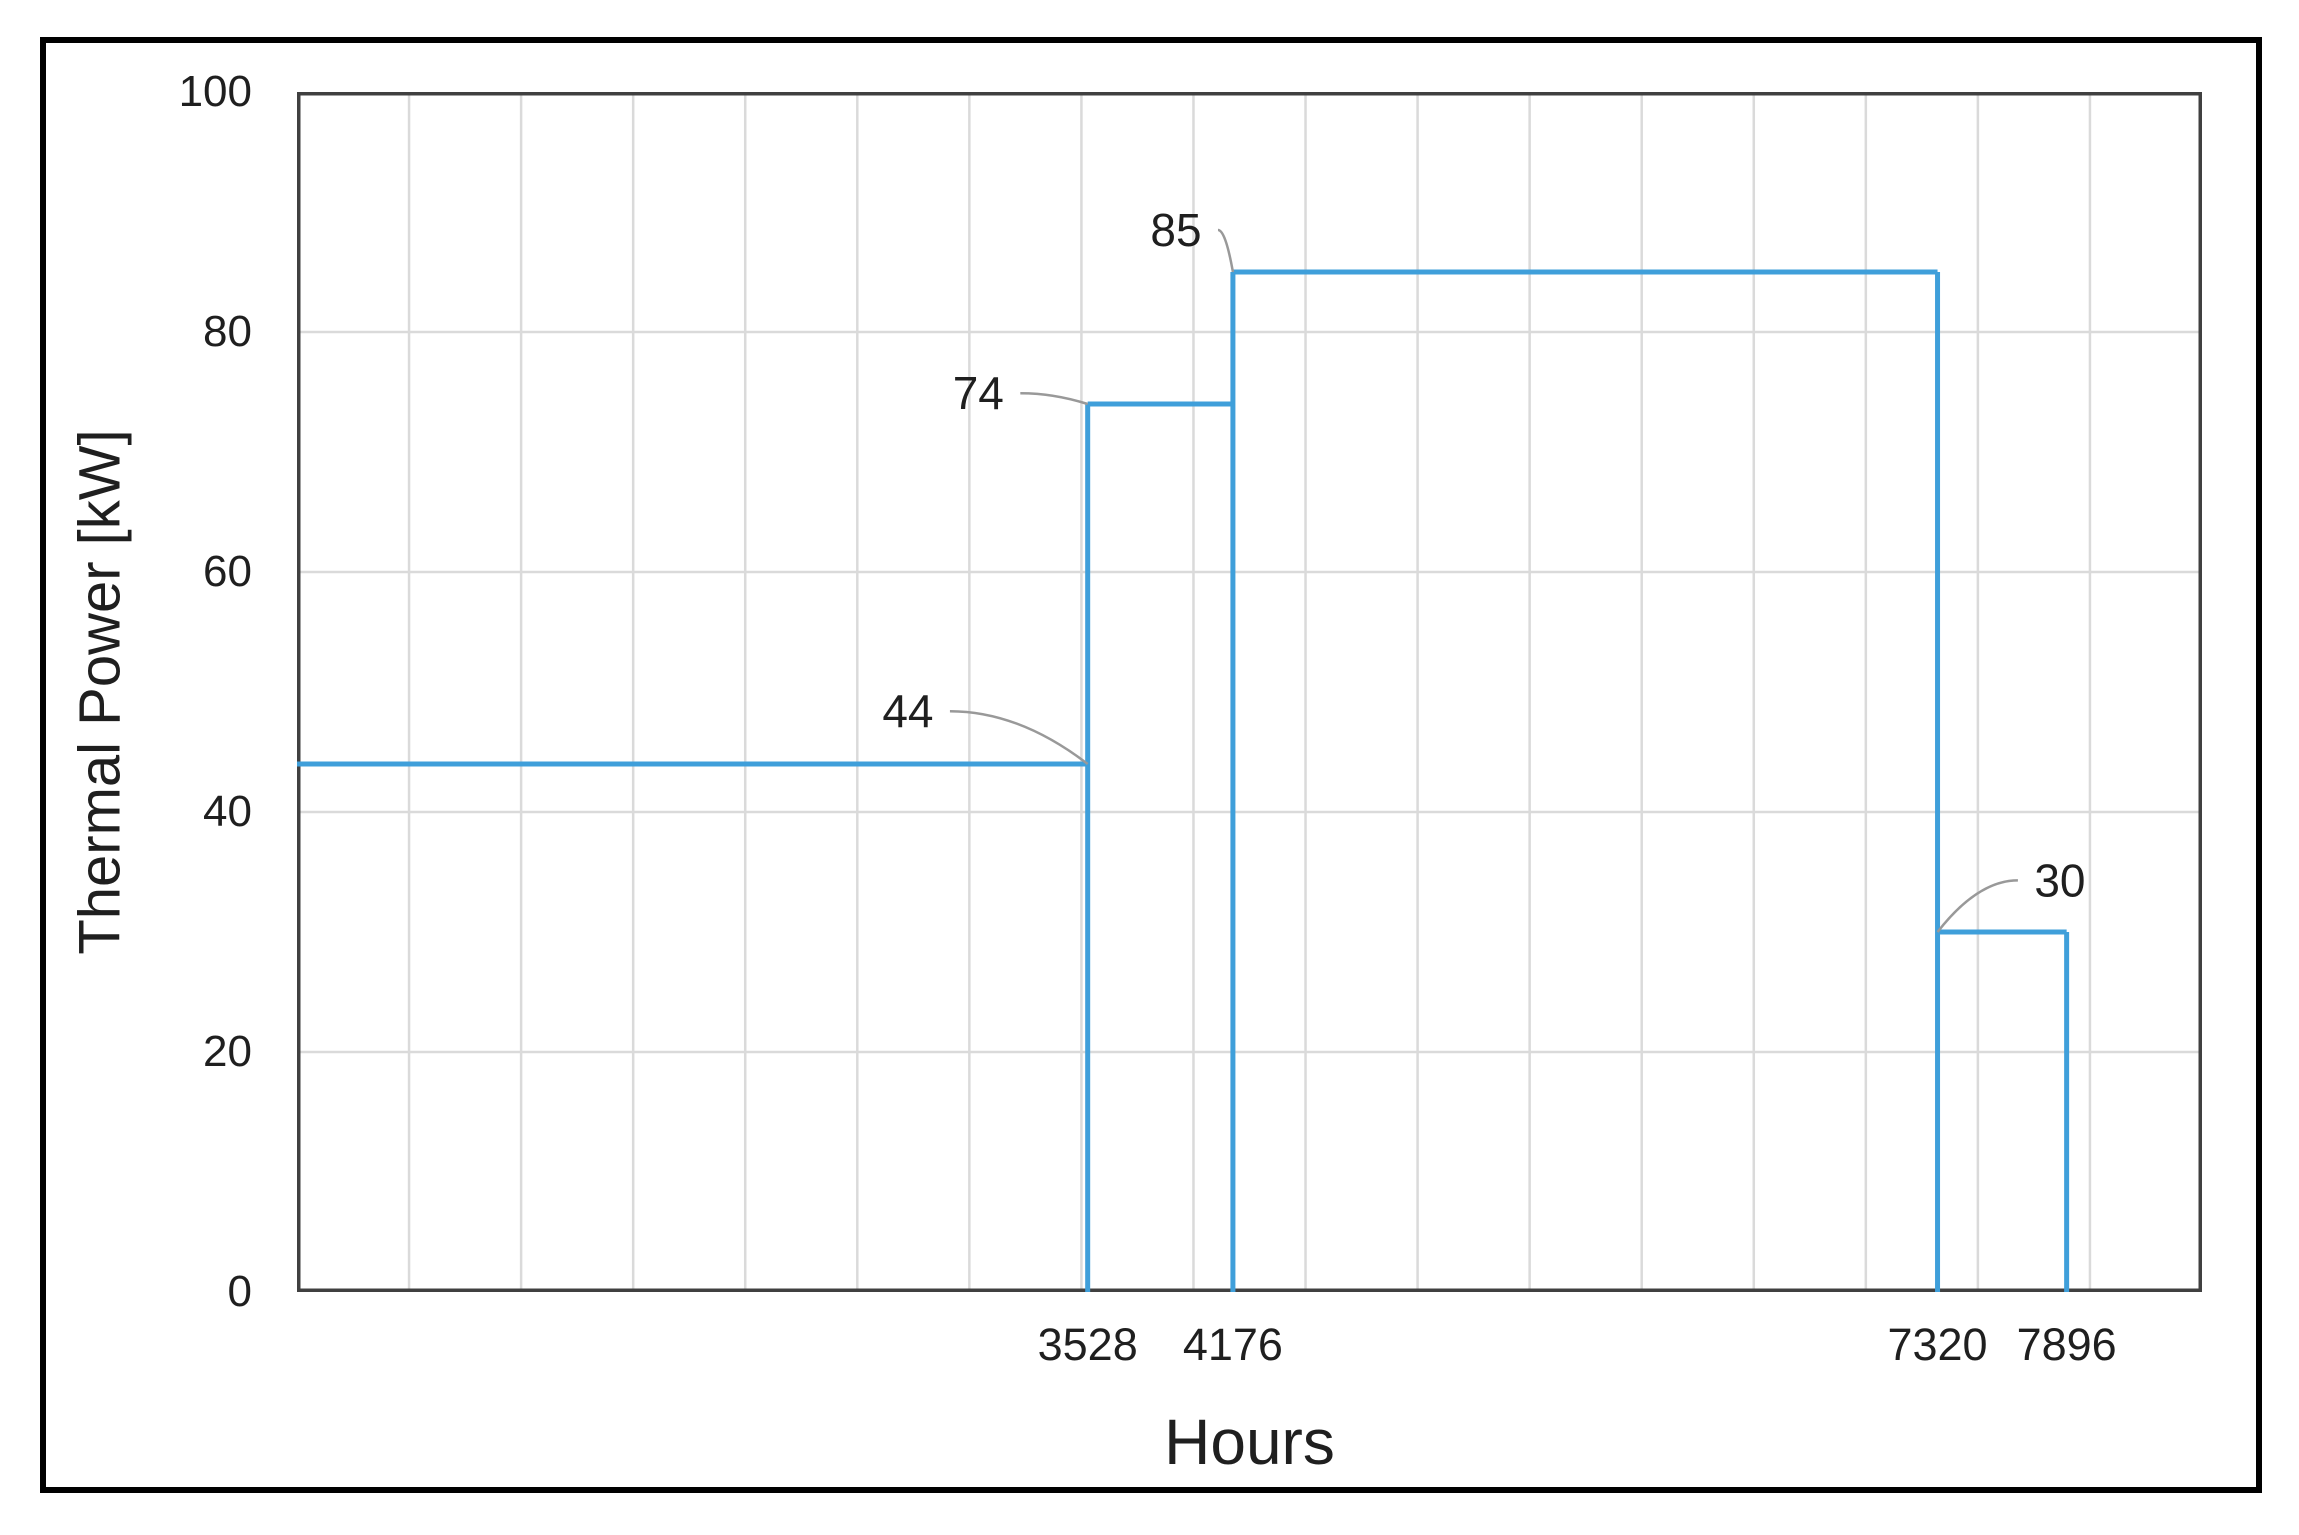  I want to click on data-label-85: 85, so click(1175, 230).